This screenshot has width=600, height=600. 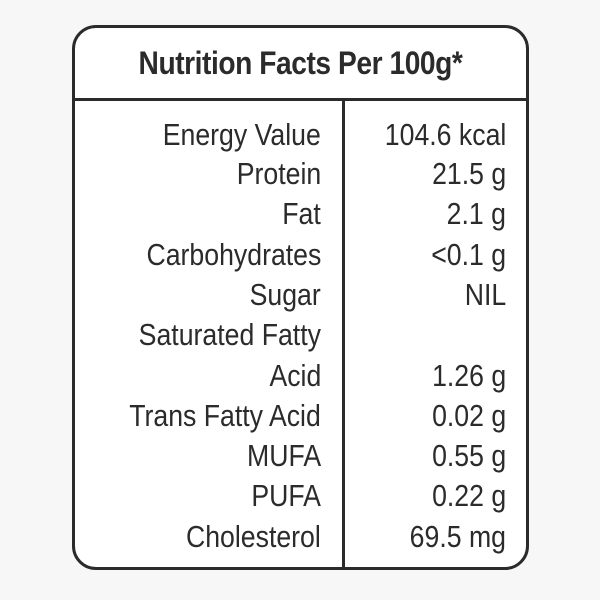 I want to click on row-value-sugar: NIL, so click(x=485, y=294).